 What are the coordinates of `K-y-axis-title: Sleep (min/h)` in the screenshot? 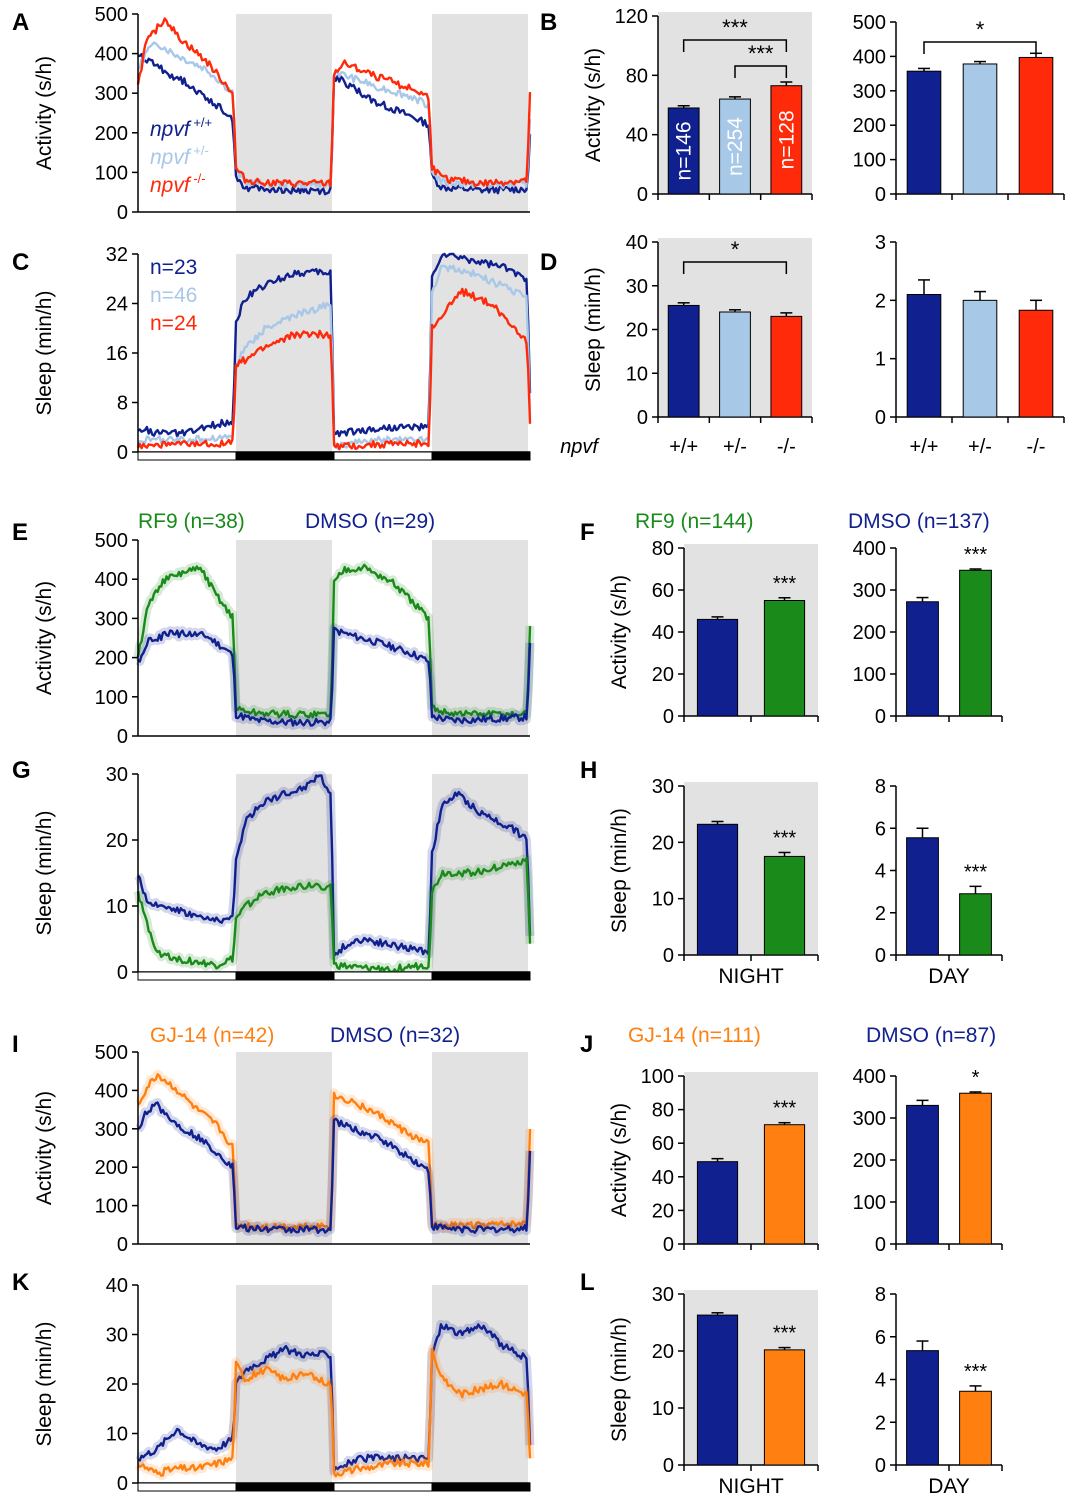 It's located at (44, 1384).